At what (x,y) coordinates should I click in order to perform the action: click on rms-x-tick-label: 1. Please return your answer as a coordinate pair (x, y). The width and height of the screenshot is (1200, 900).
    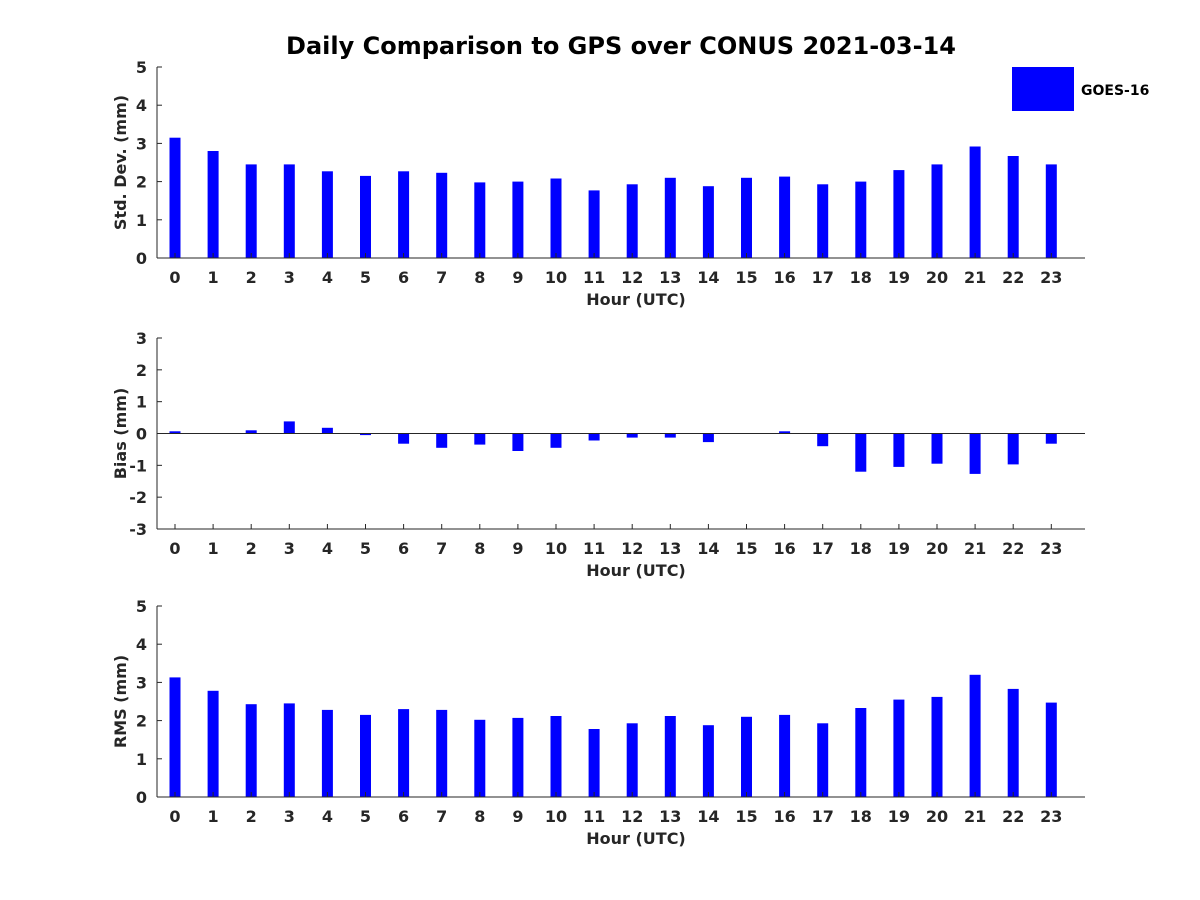
    Looking at the image, I should click on (213, 816).